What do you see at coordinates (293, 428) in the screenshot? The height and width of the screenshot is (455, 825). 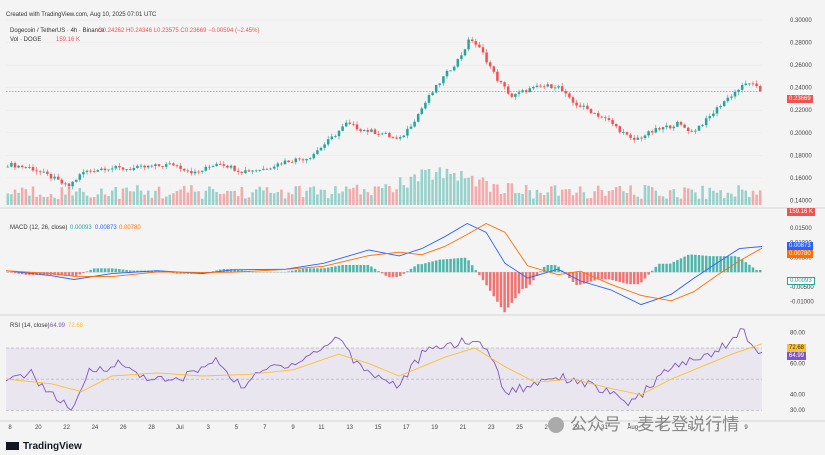 I see `time-tick-label: 9` at bounding box center [293, 428].